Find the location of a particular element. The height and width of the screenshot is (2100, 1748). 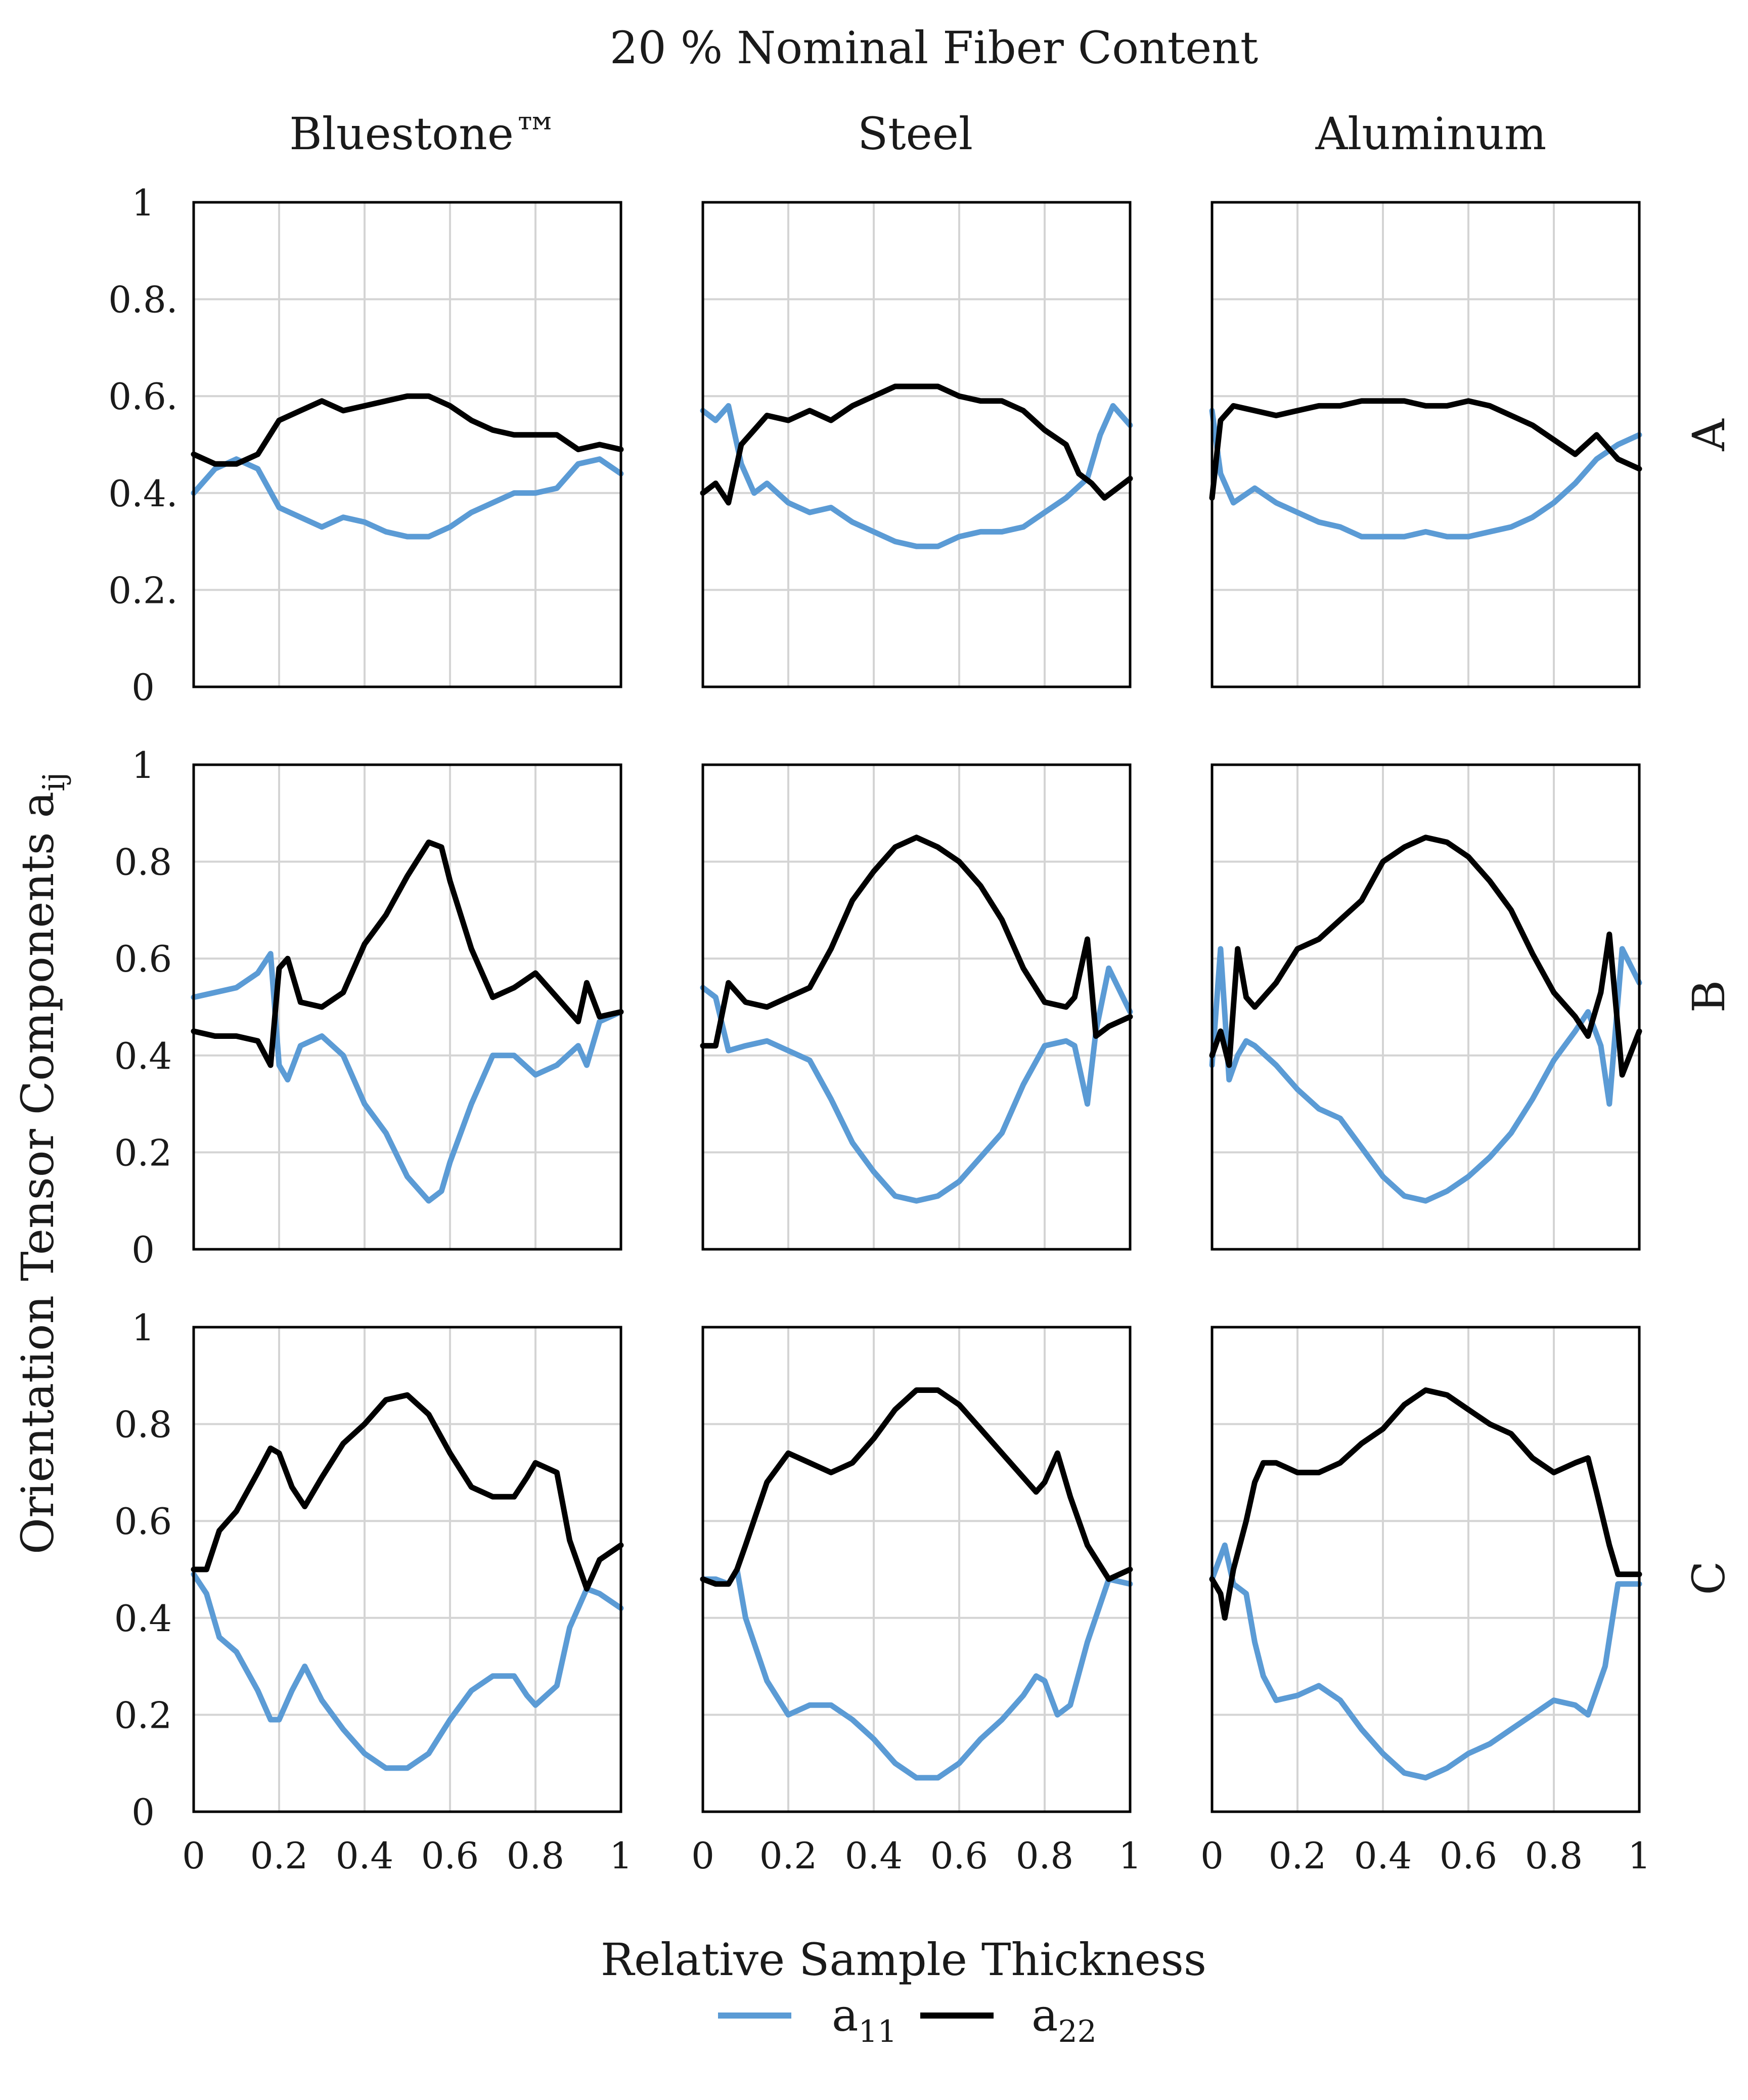

panel-B-bluestone-frame is located at coordinates (407, 1007).